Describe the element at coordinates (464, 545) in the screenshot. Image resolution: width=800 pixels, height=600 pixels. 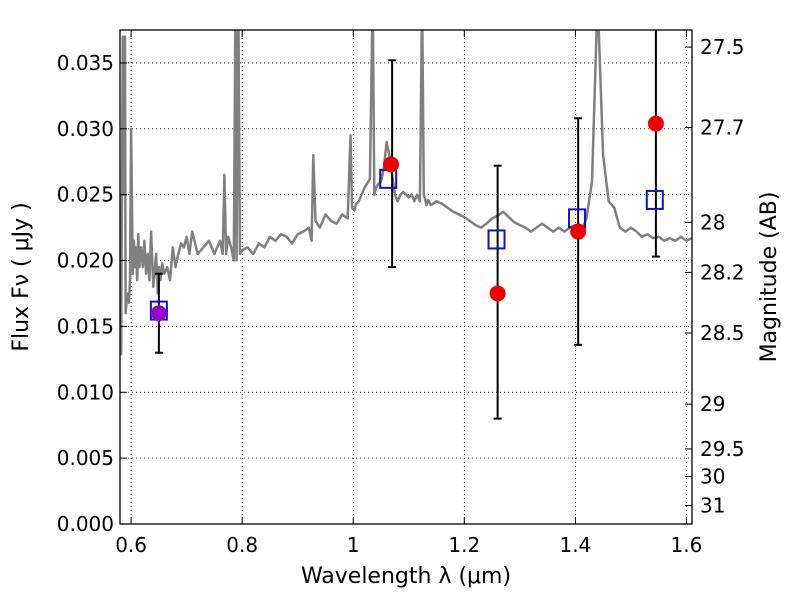
I see `x-tick-label: 1.2` at that location.